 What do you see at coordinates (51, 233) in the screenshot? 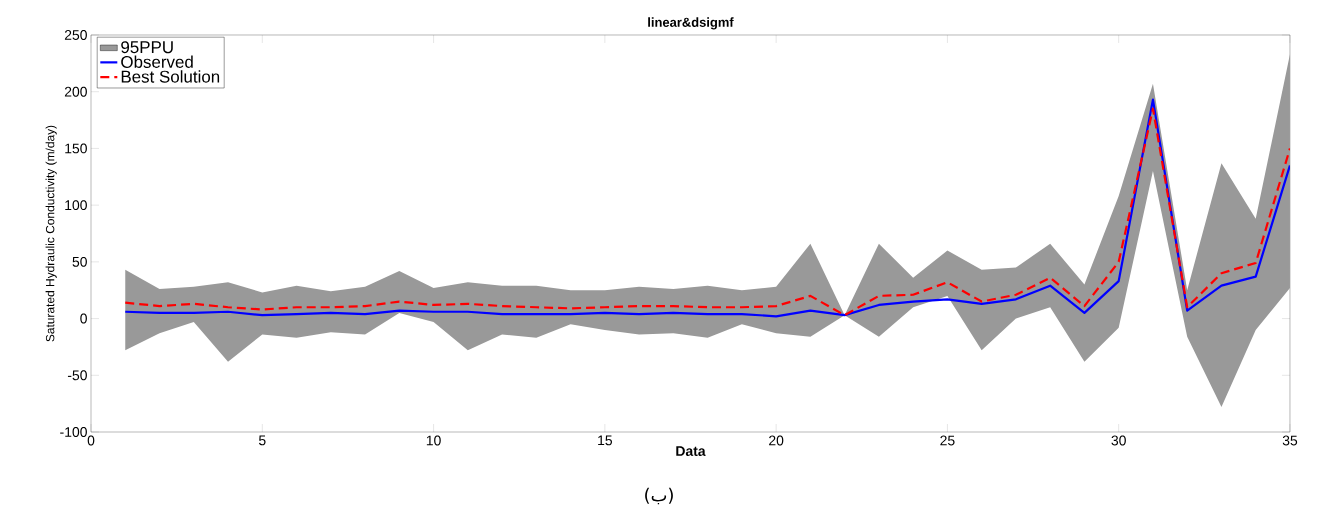
I see `y-axis-title: Saturated Hydraulic Conductivity (m/day)` at bounding box center [51, 233].